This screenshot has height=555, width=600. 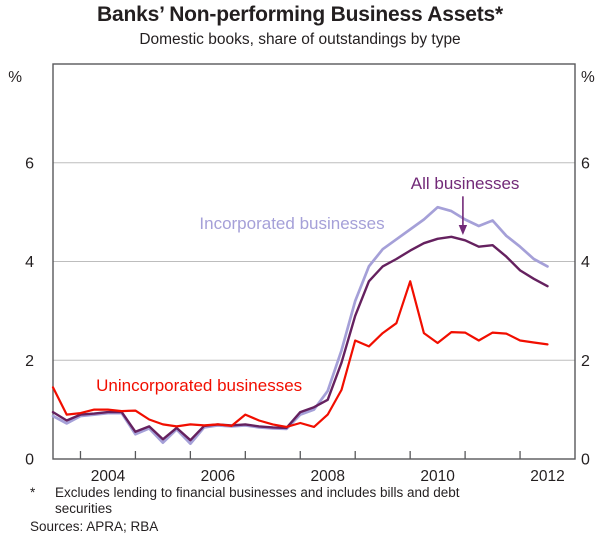 I want to click on chart-title: Banks’ Non-performing Business Assets*, so click(x=300, y=14).